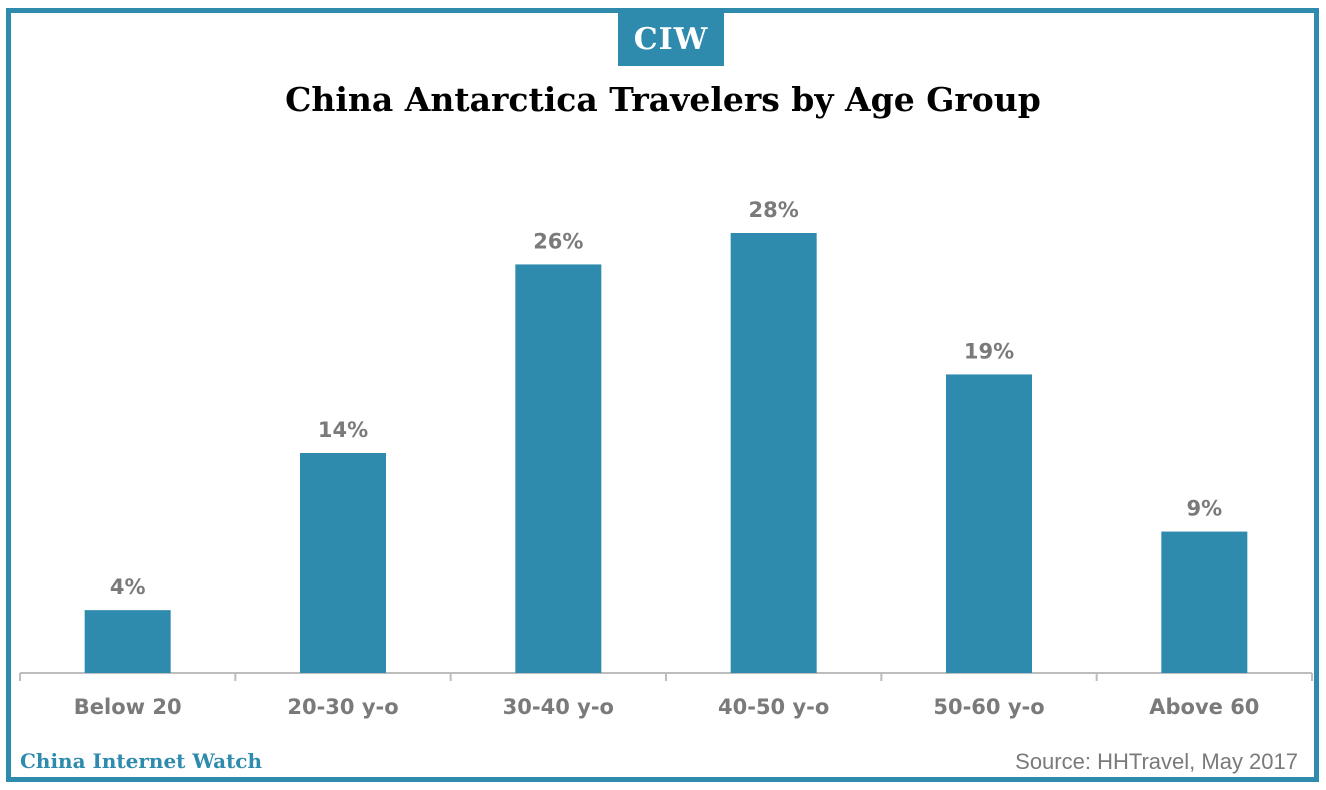 The height and width of the screenshot is (790, 1326). What do you see at coordinates (1205, 509) in the screenshot?
I see `bar-data-label: 9%` at bounding box center [1205, 509].